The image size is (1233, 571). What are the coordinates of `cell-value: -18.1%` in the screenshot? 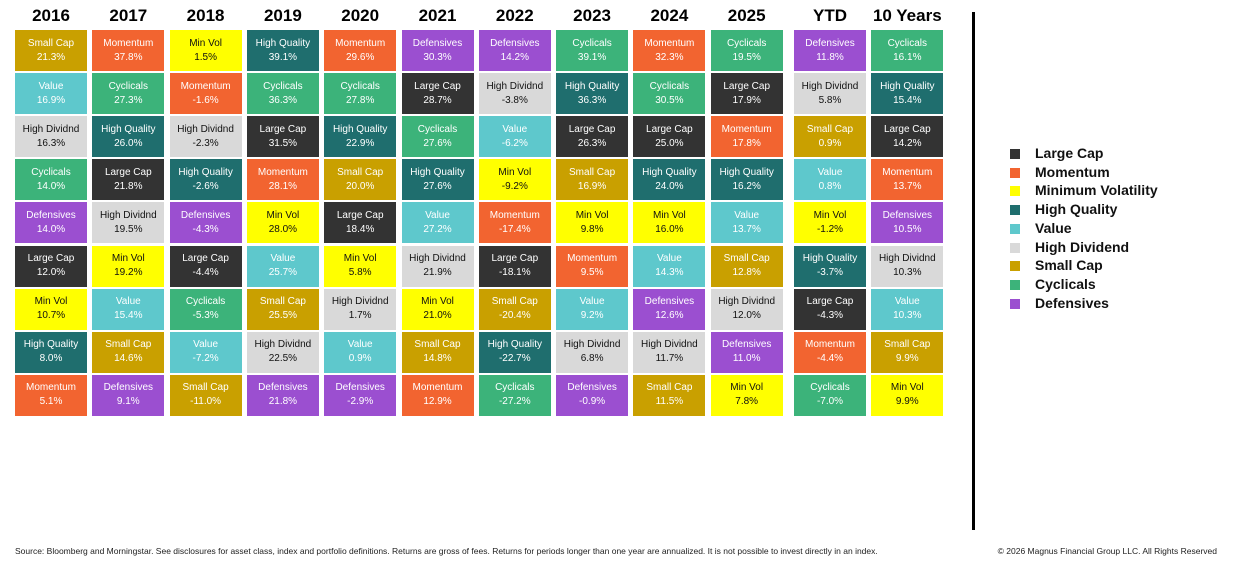 It's located at (514, 272).